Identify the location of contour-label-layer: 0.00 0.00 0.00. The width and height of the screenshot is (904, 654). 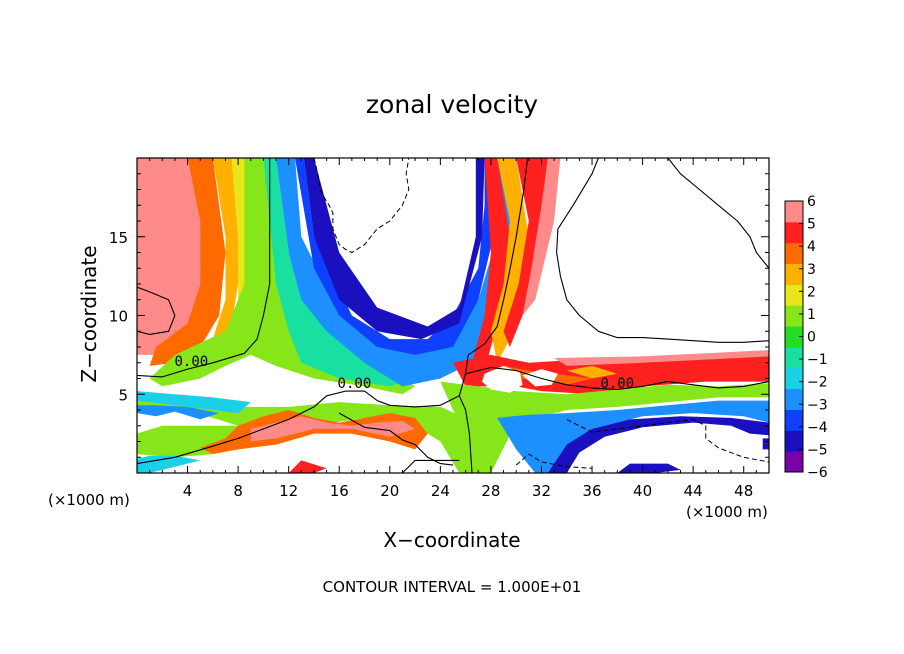
(404, 373).